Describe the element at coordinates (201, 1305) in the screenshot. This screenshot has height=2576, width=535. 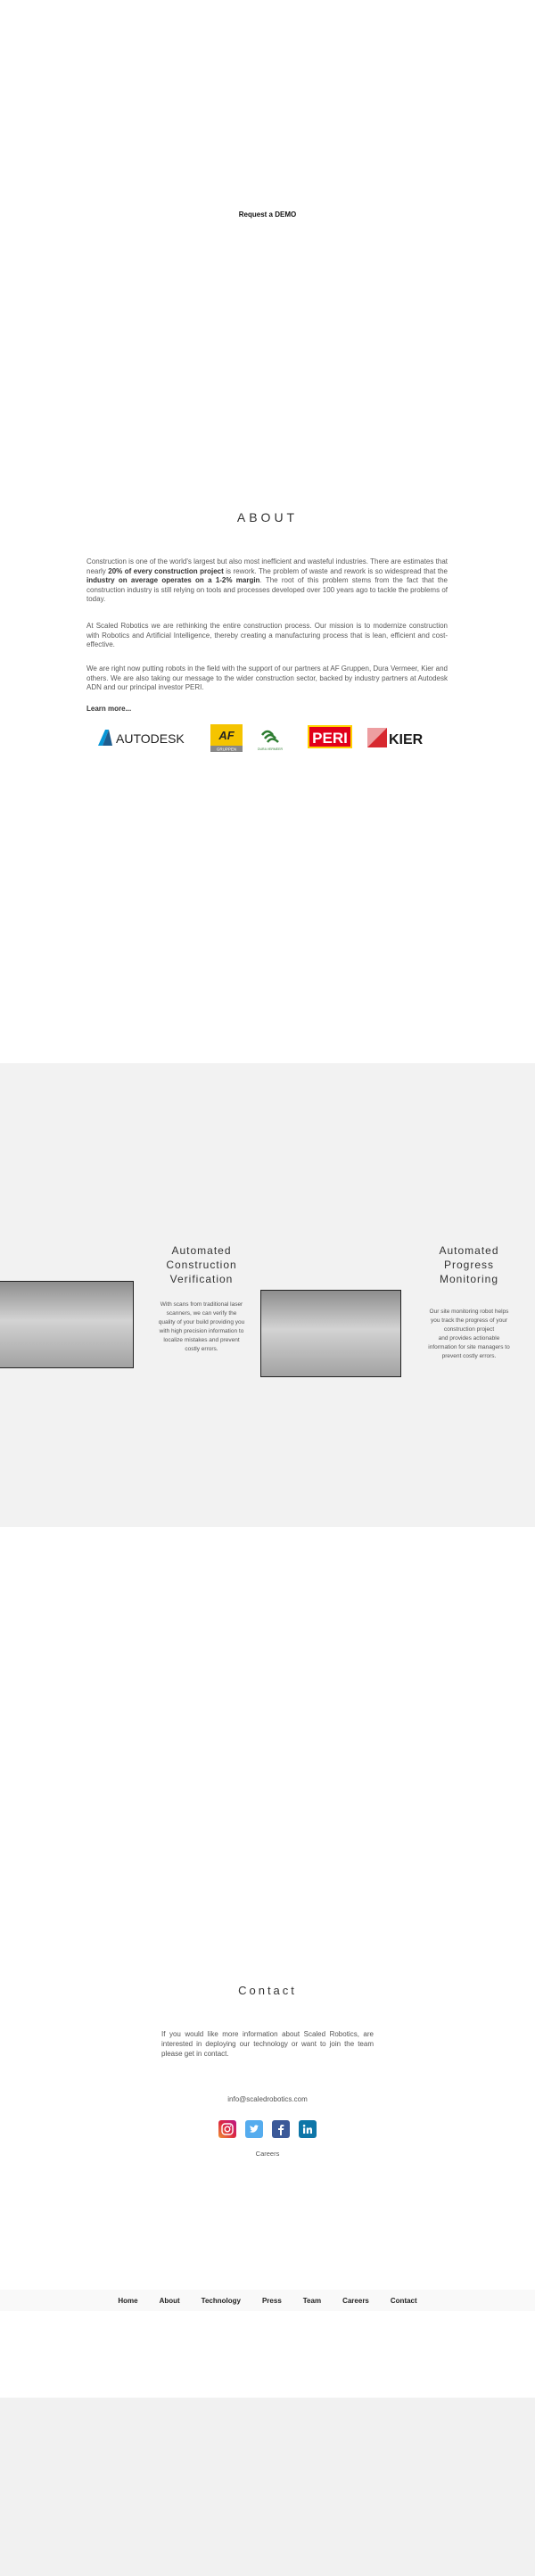
I see `feature-1-body-line: With scans from traditional laser` at that location.